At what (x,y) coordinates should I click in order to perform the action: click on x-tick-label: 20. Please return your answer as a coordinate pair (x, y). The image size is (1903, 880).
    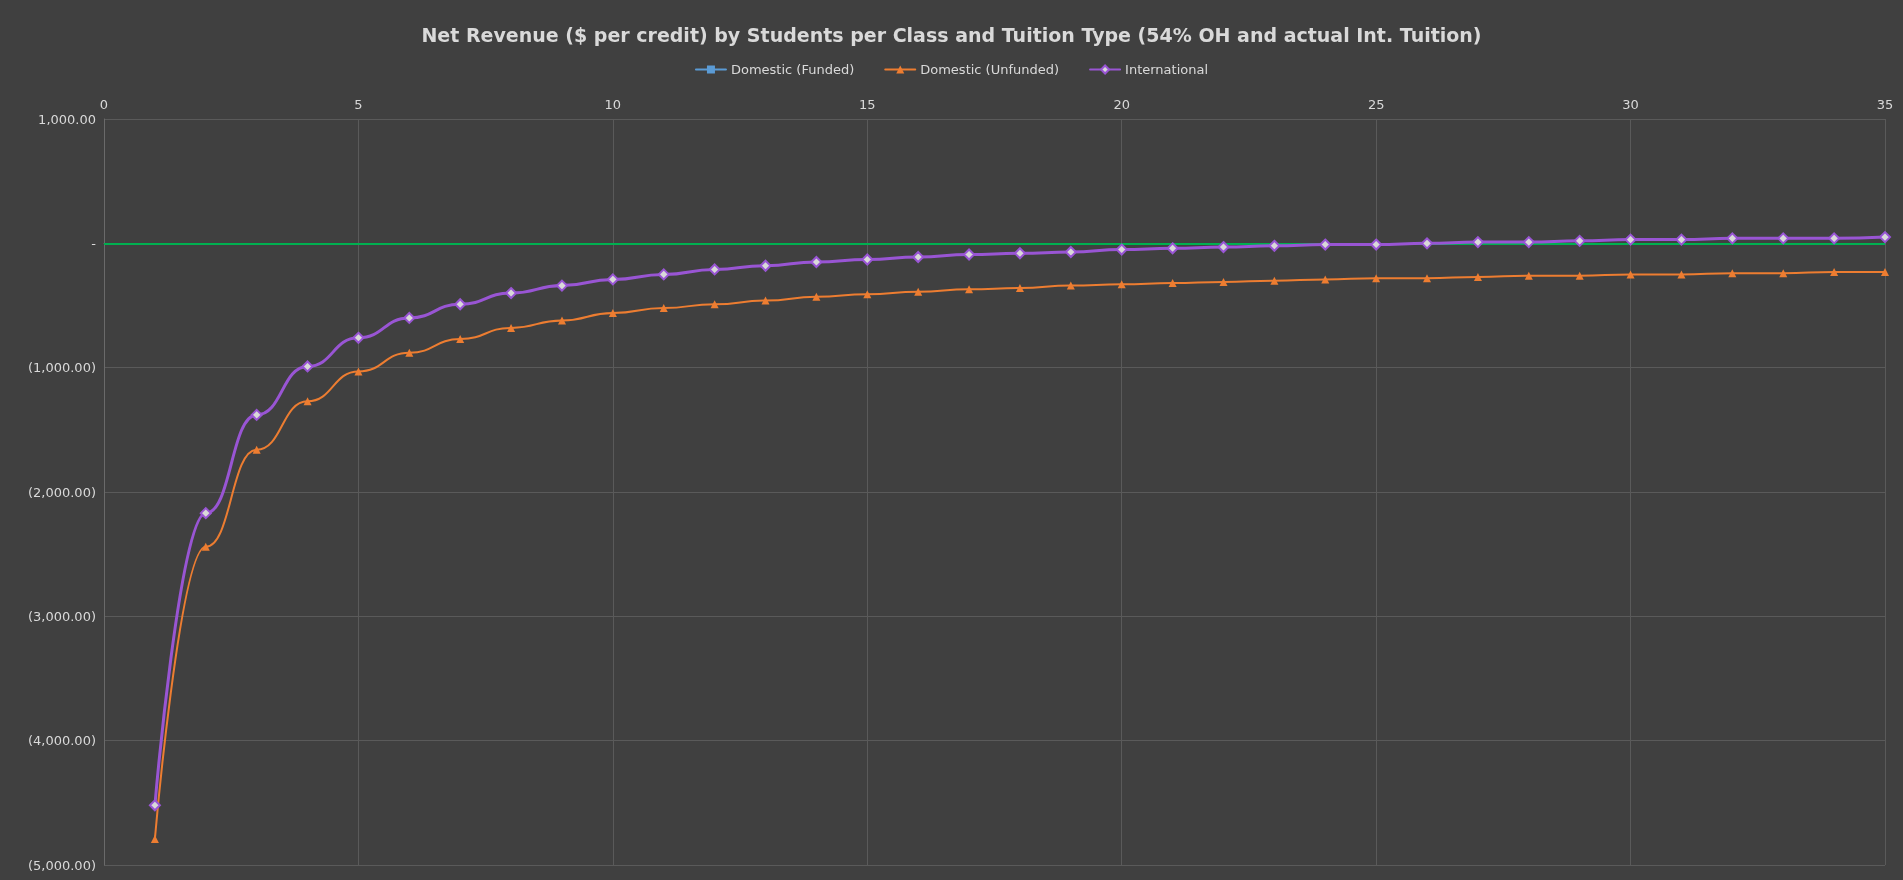
    Looking at the image, I should click on (1121, 104).